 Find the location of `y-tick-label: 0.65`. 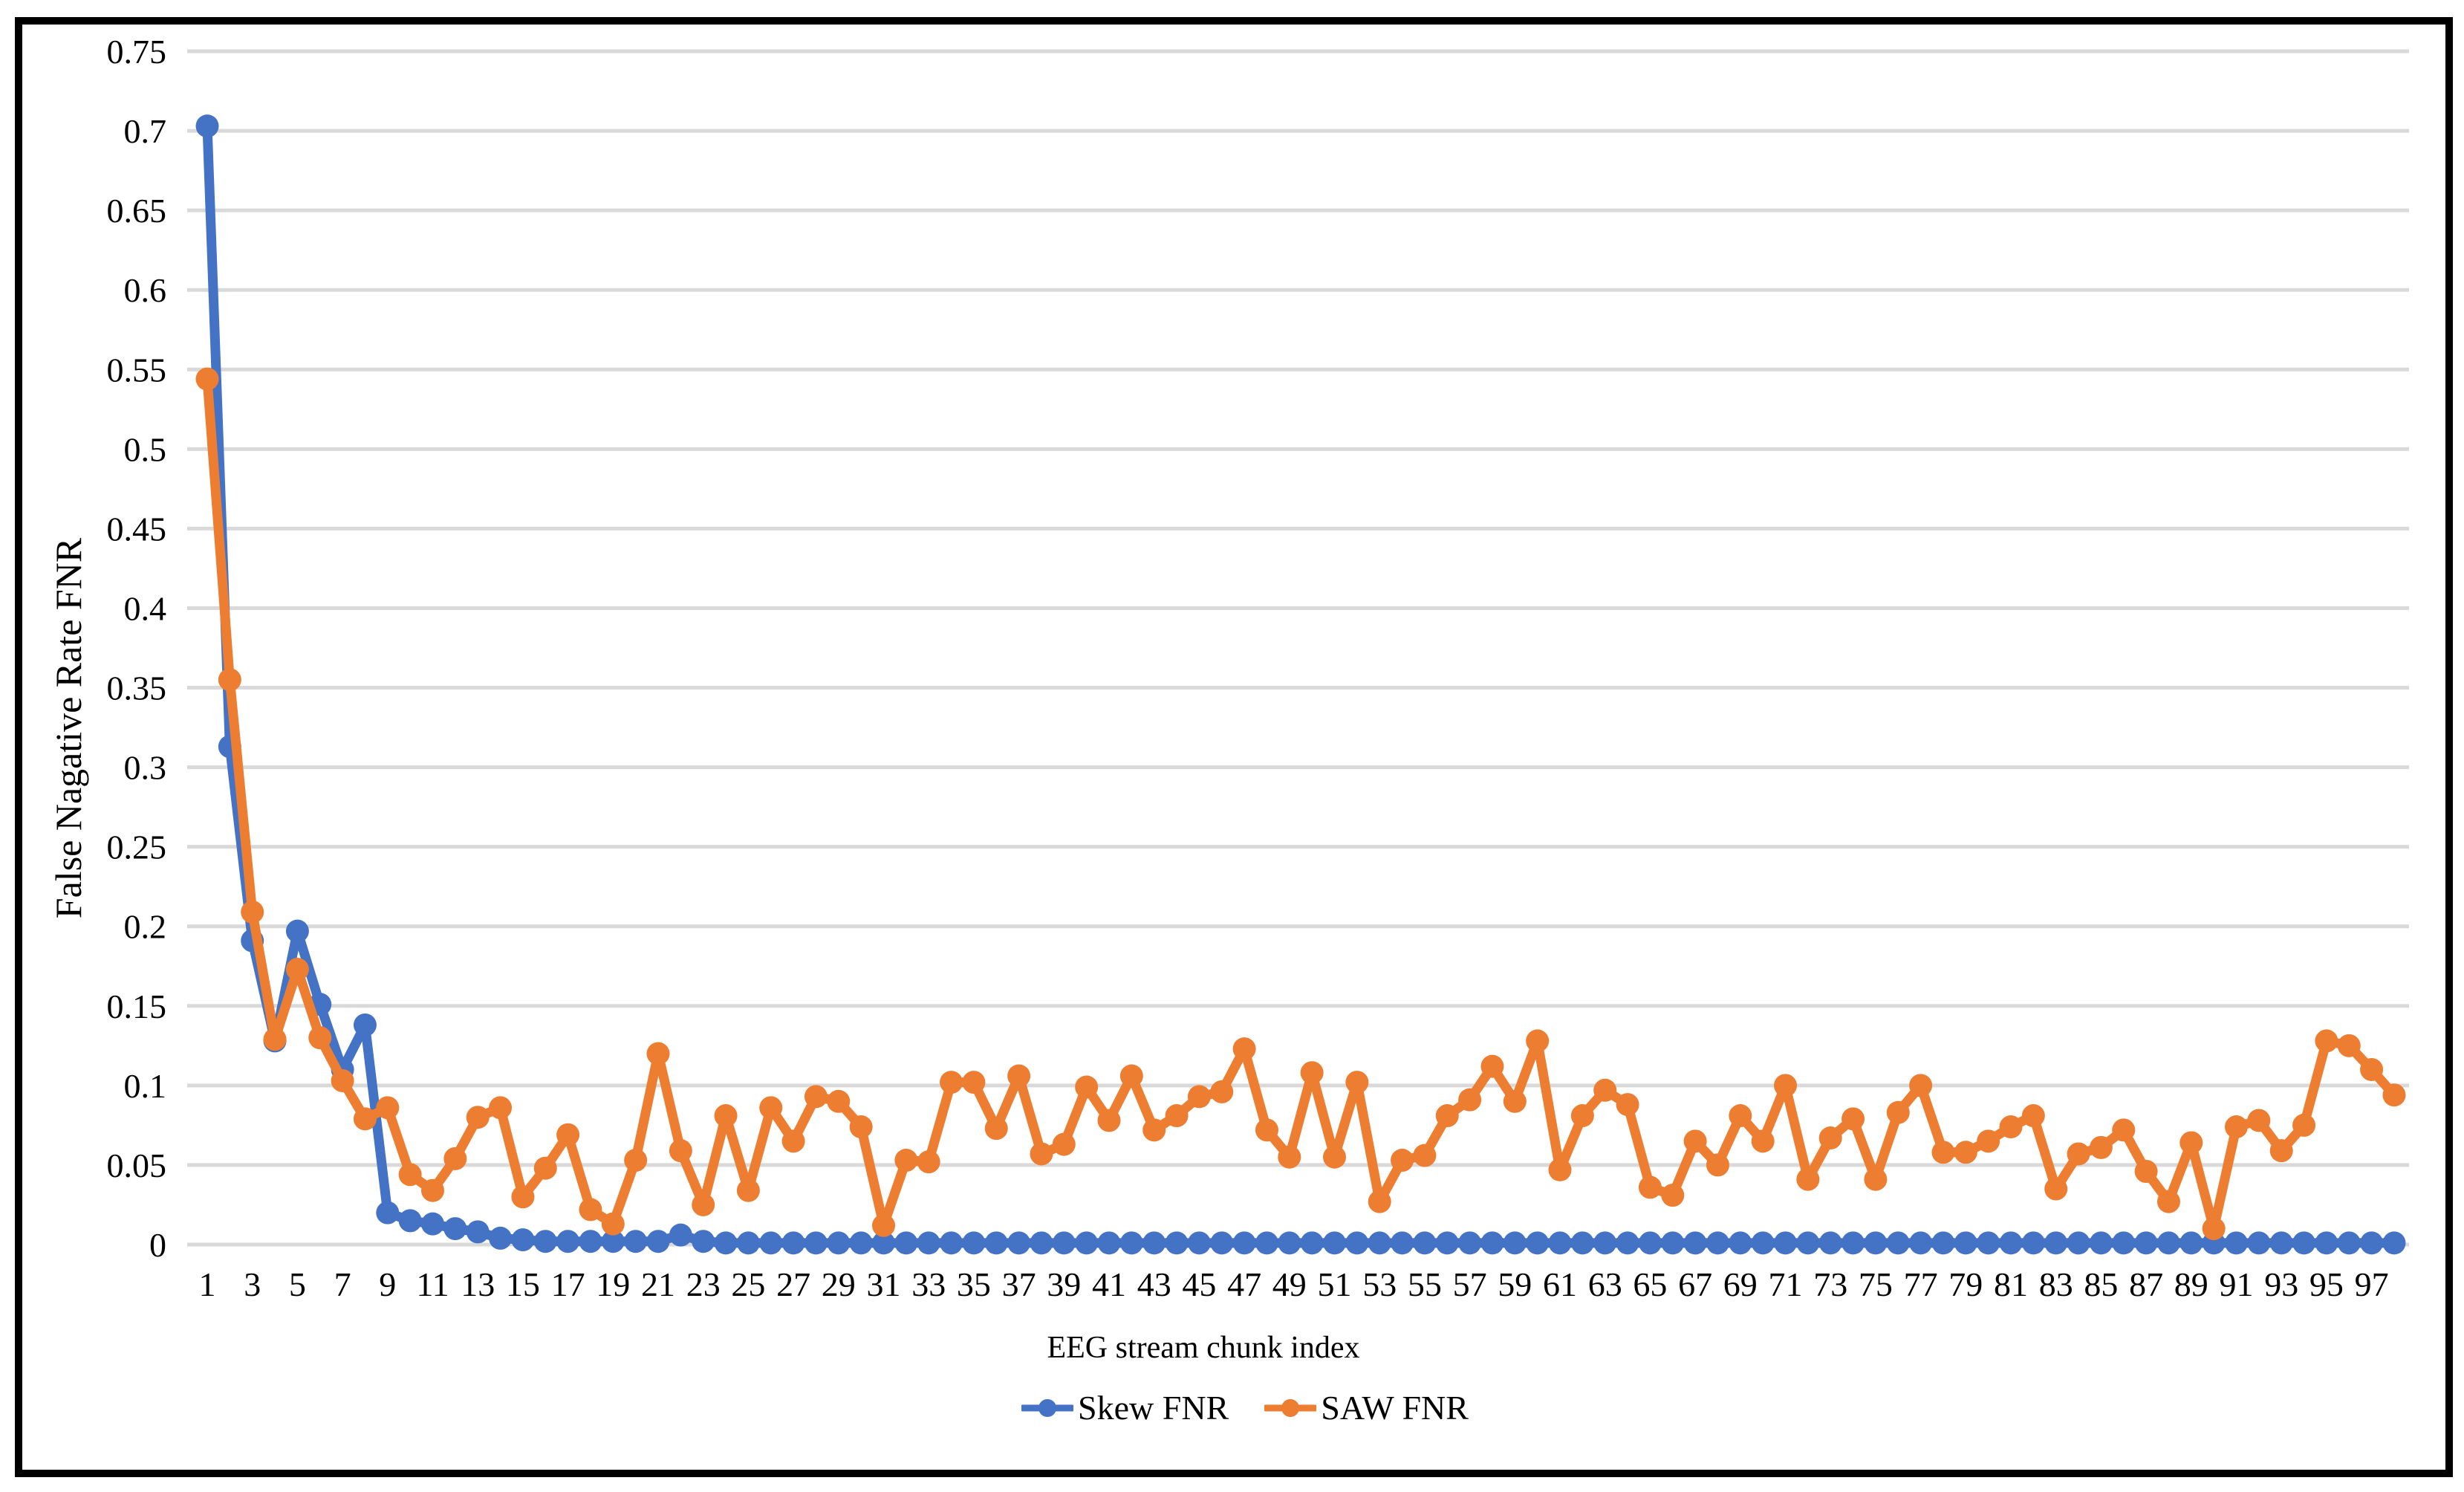

y-tick-label: 0.65 is located at coordinates (137, 211).